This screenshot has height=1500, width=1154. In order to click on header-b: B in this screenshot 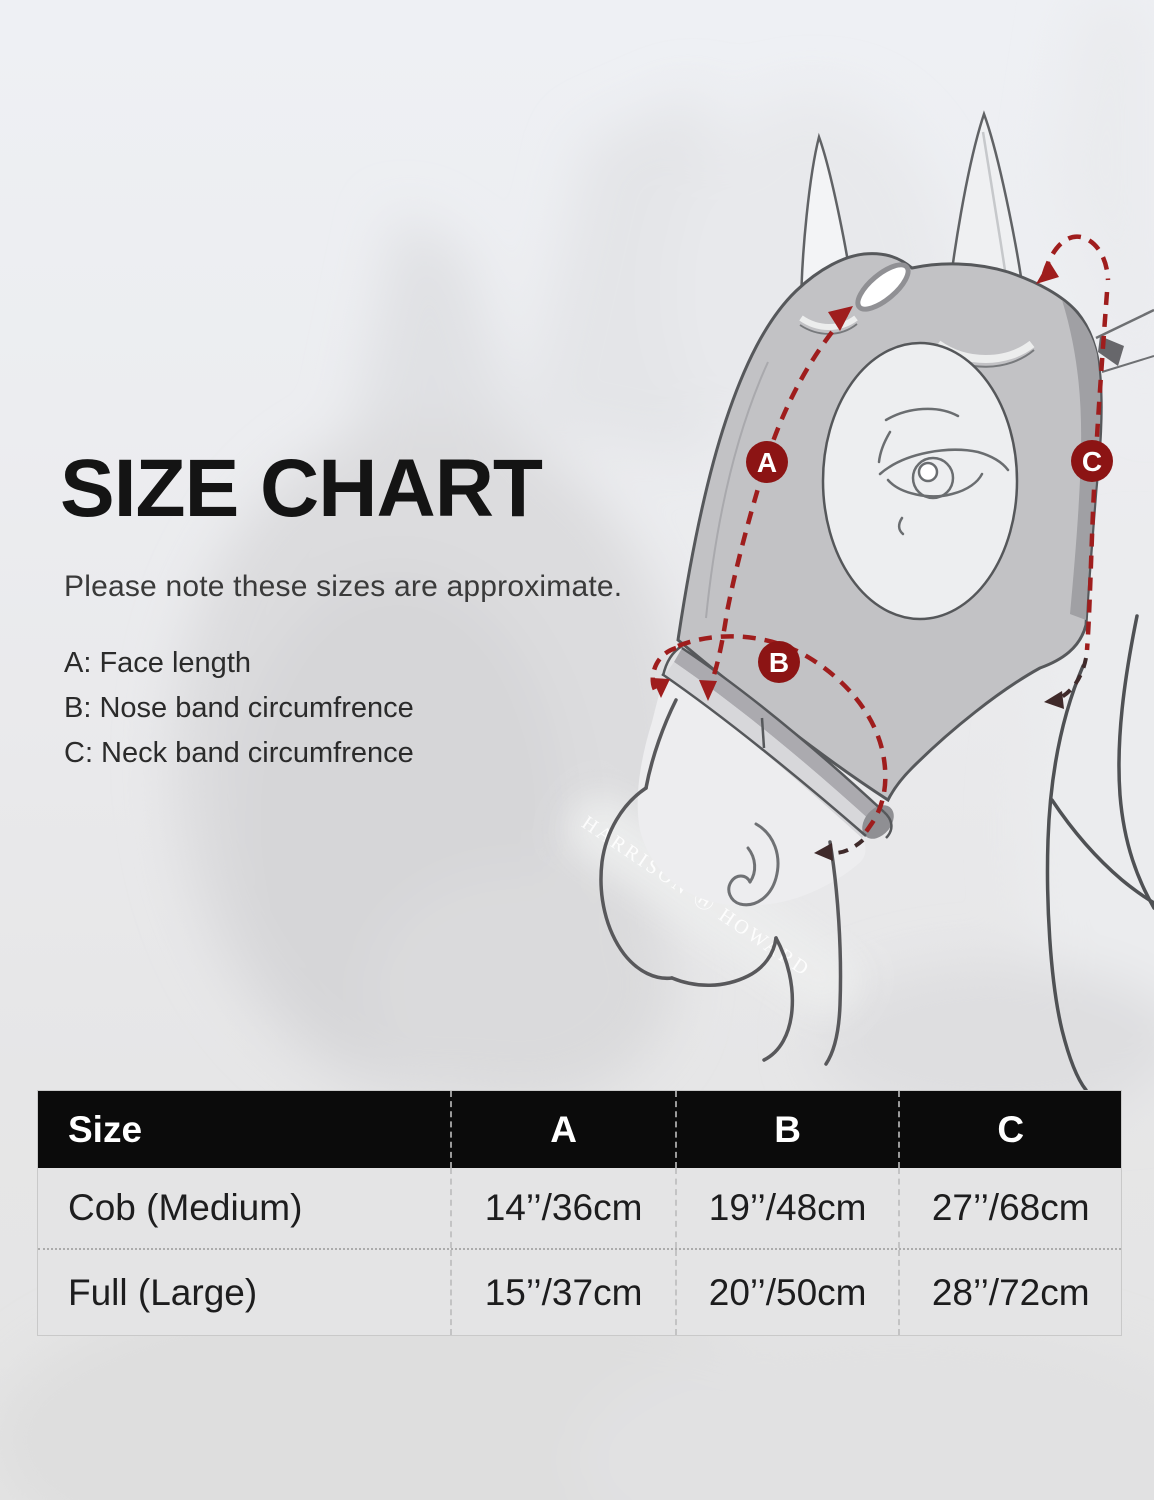, I will do `click(789, 1129)`.